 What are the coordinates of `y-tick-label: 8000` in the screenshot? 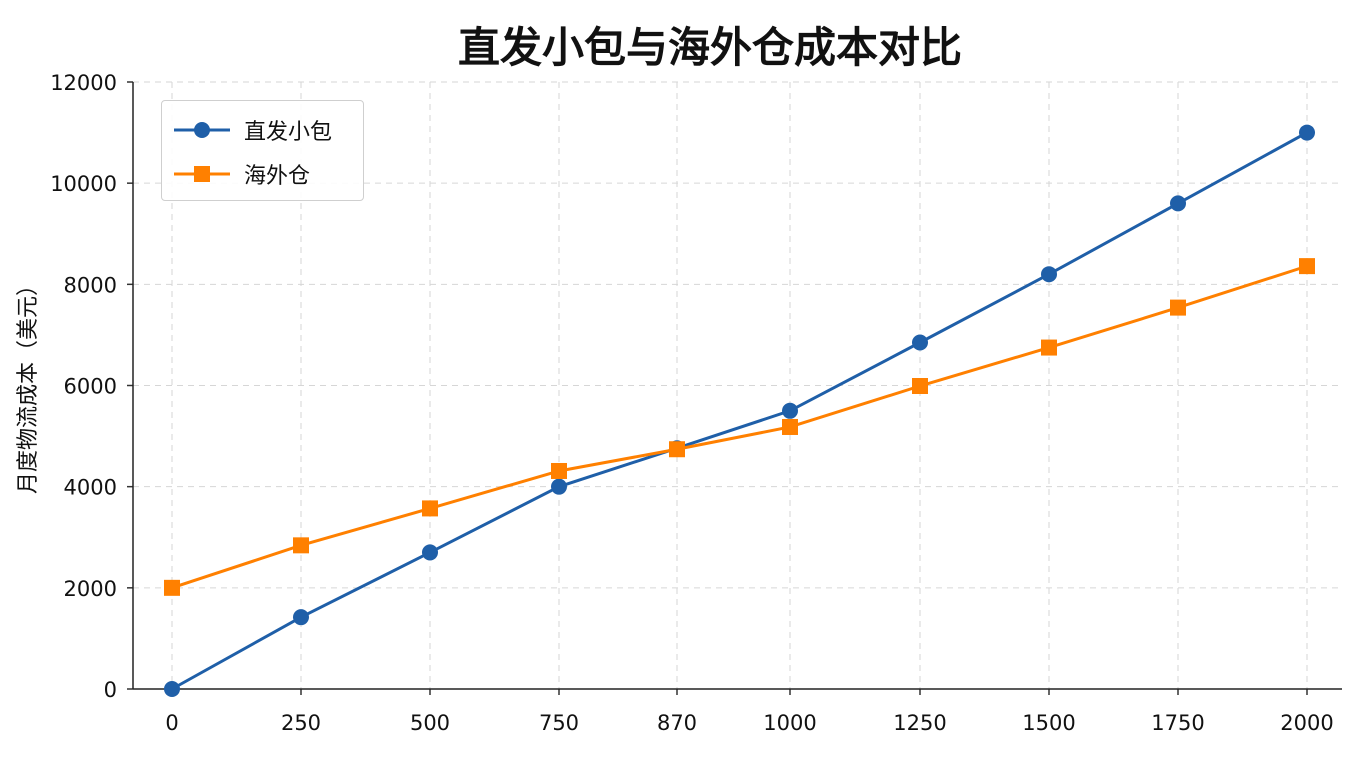 It's located at (90, 285).